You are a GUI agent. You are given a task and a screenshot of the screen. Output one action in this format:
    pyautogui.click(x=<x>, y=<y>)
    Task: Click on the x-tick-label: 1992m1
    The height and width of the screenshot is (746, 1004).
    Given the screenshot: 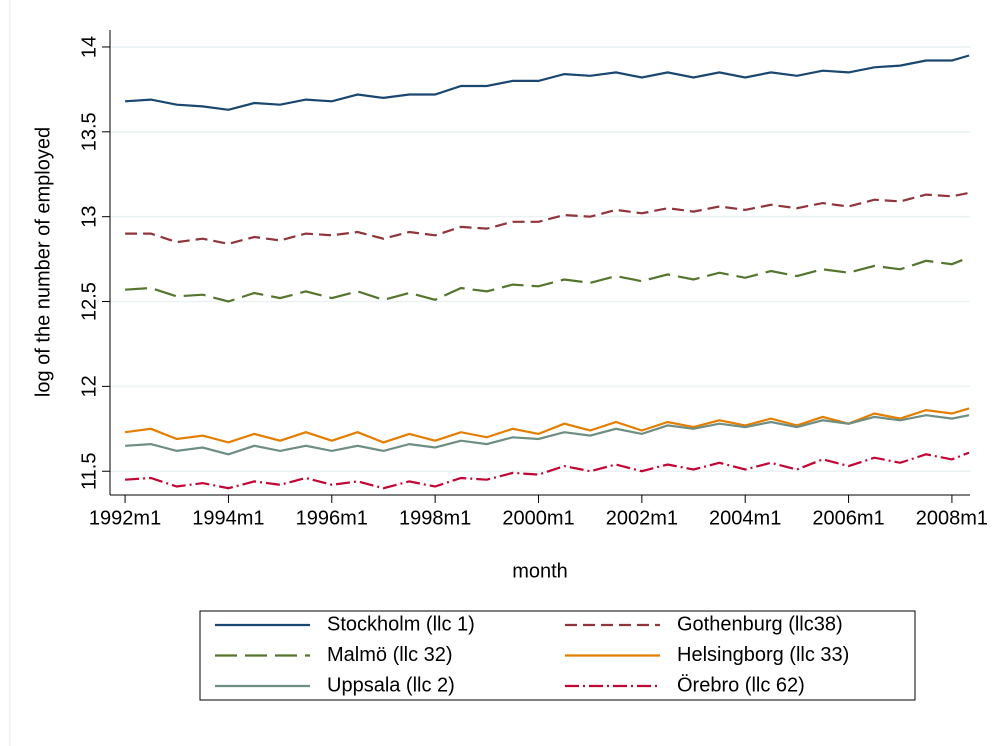 What is the action you would take?
    pyautogui.click(x=125, y=518)
    